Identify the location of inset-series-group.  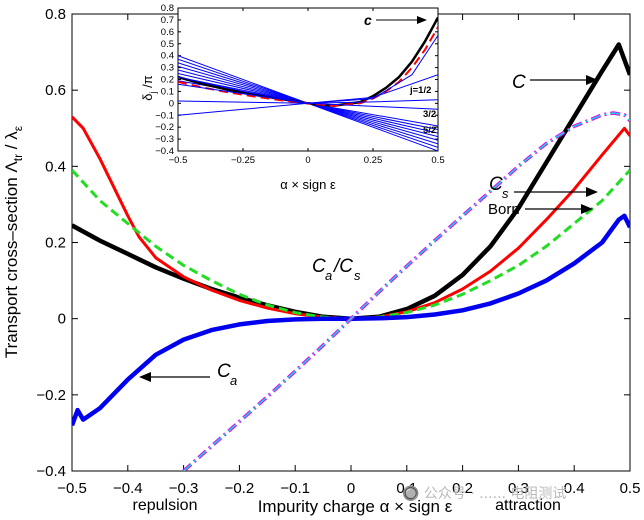
(308, 83).